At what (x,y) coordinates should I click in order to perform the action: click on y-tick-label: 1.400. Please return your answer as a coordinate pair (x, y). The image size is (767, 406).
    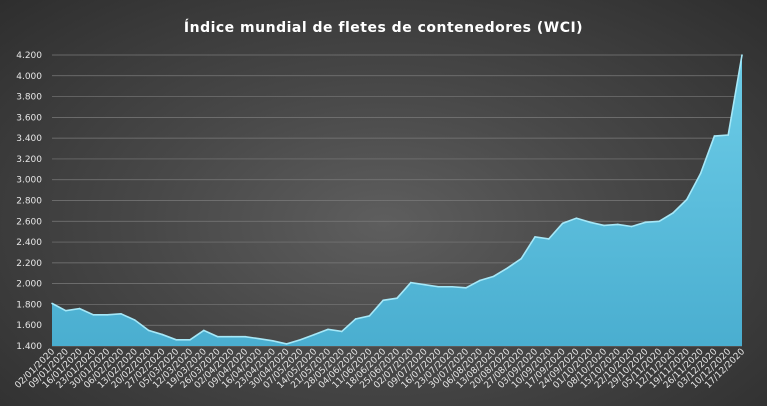
    Looking at the image, I should click on (29, 347).